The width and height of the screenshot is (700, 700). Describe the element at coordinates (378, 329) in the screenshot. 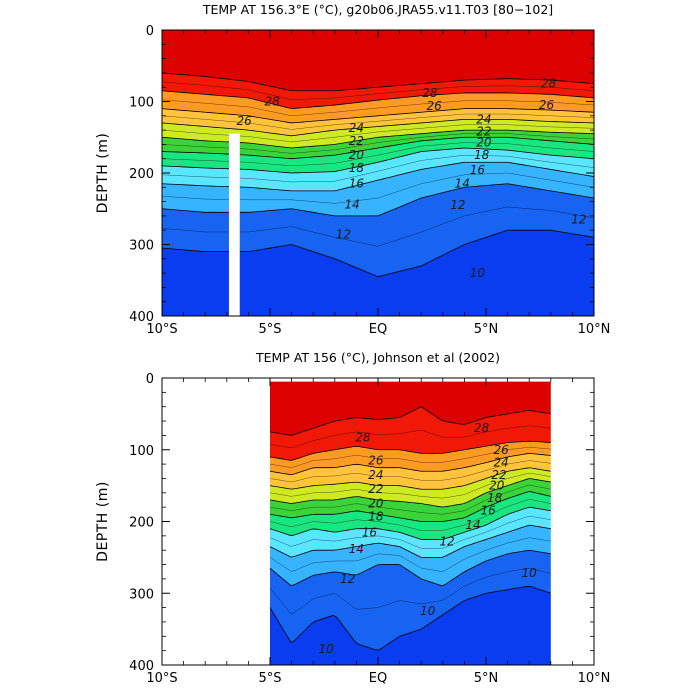

I see `x-tick-label: EQ` at that location.